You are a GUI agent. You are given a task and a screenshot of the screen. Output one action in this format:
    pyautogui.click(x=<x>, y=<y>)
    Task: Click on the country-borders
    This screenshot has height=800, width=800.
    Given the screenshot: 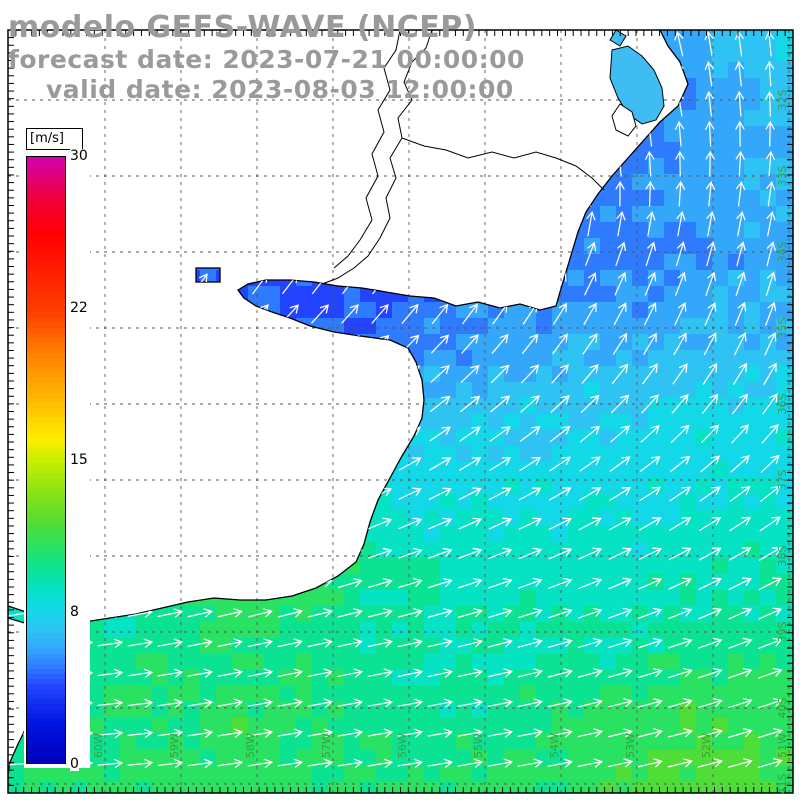 What is the action you would take?
    pyautogui.click(x=463, y=157)
    